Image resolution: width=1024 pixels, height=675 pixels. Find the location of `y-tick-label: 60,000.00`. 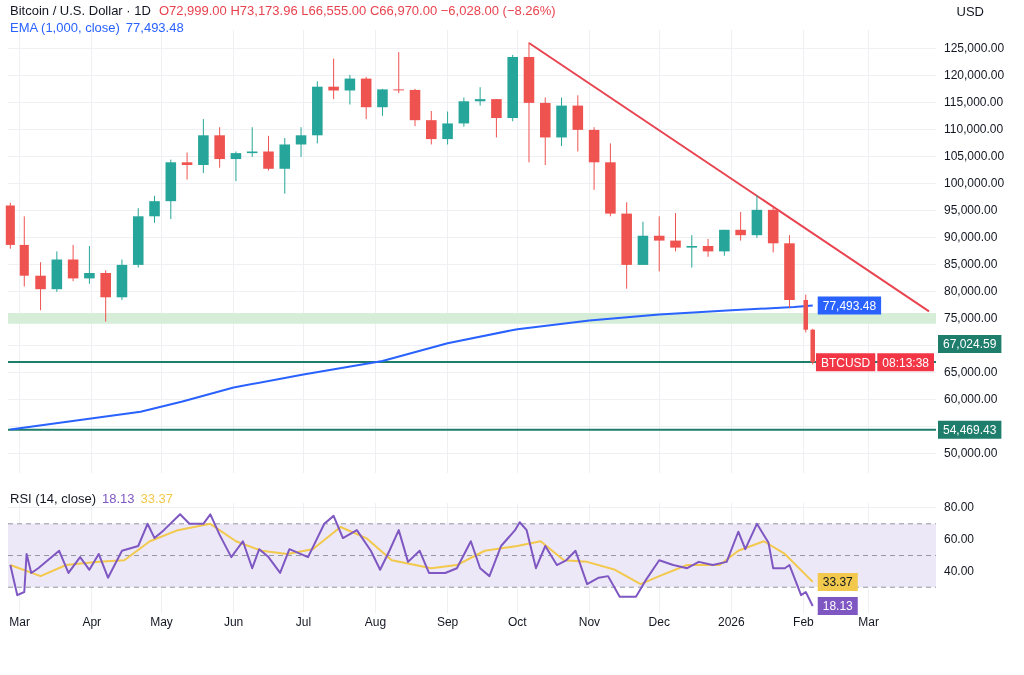

y-tick-label: 60,000.00 is located at coordinates (971, 399).